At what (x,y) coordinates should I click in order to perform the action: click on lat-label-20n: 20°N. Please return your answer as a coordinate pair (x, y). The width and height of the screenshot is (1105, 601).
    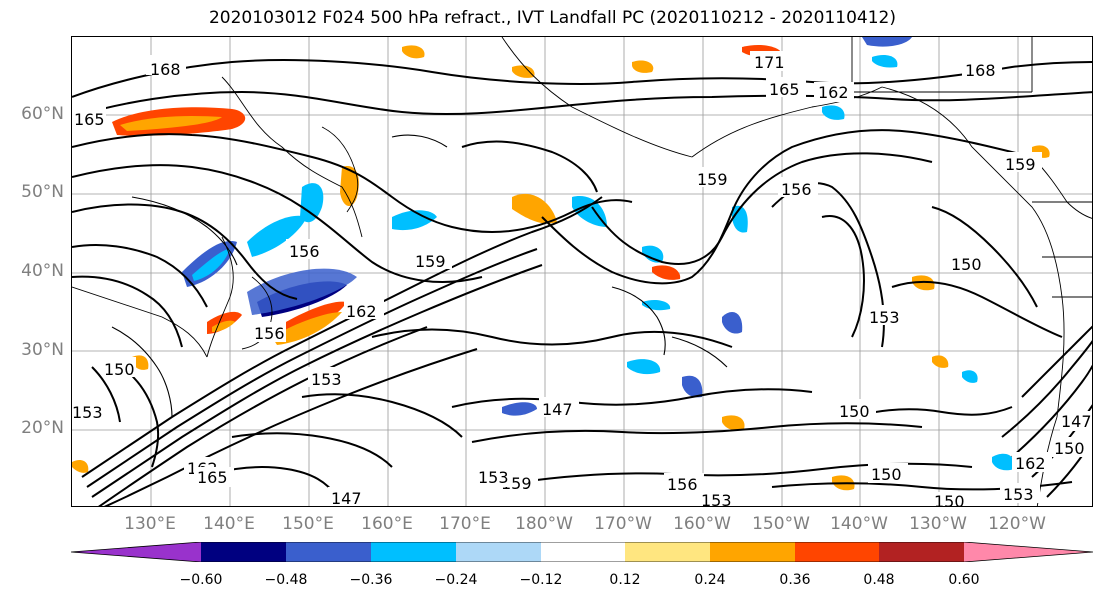
    Looking at the image, I should click on (42, 428).